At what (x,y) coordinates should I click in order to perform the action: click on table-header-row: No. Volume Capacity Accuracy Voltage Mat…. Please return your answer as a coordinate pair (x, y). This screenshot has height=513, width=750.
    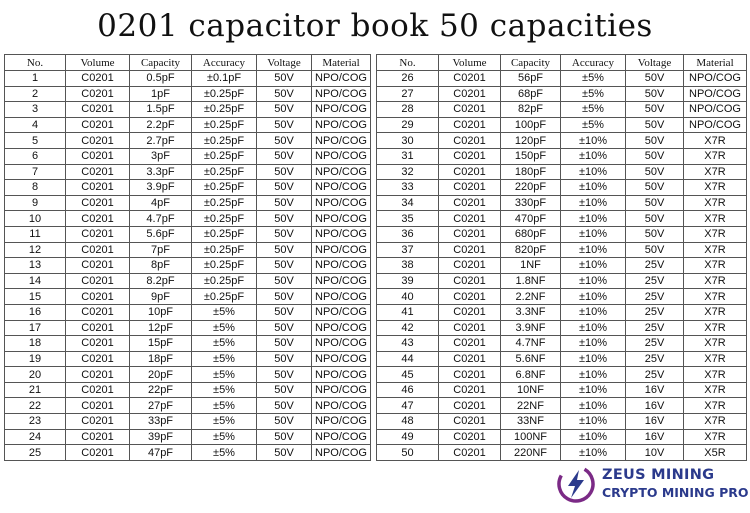
    Looking at the image, I should click on (187, 62).